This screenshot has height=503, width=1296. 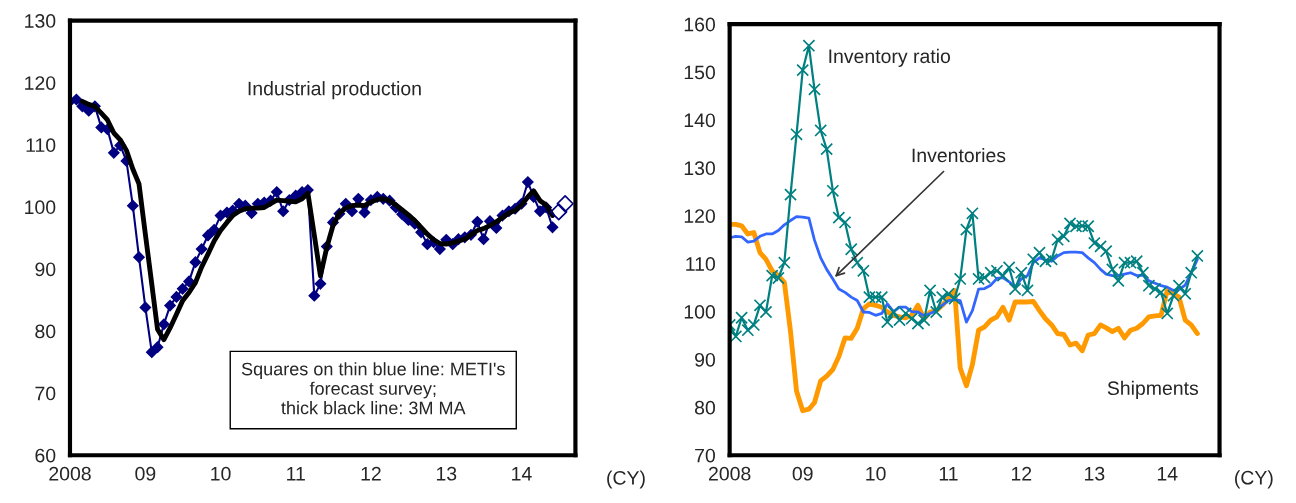 What do you see at coordinates (334, 90) in the screenshot?
I see `annotation: Industrial production` at bounding box center [334, 90].